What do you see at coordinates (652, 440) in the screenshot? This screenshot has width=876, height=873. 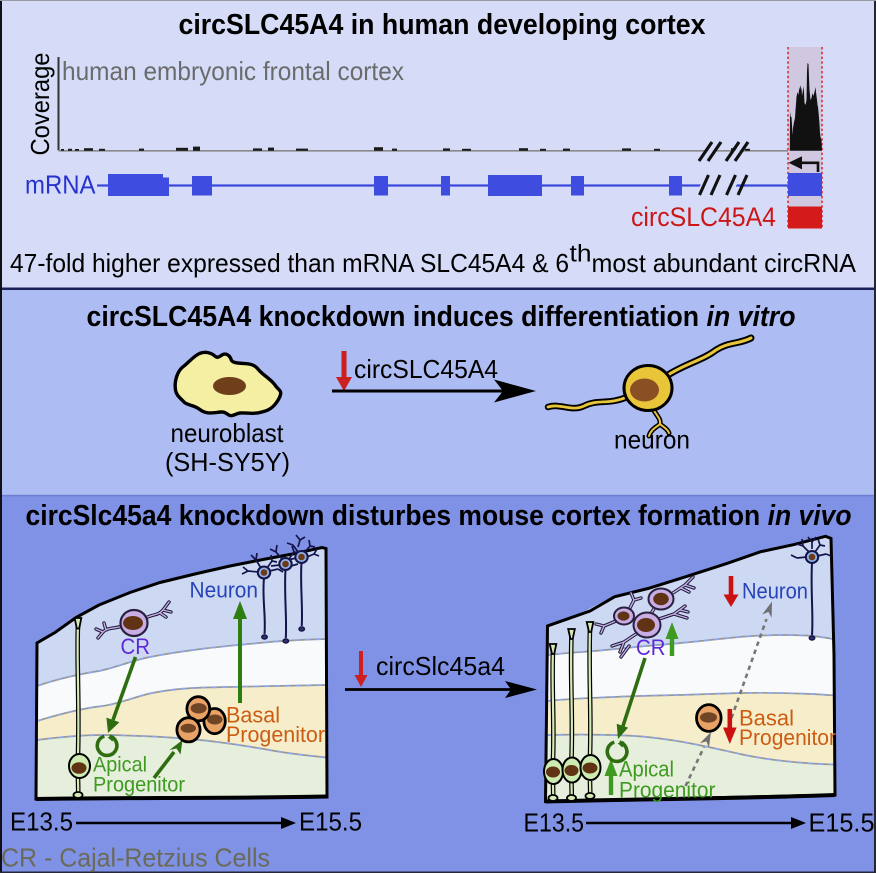 I see `svg-text: neuron` at bounding box center [652, 440].